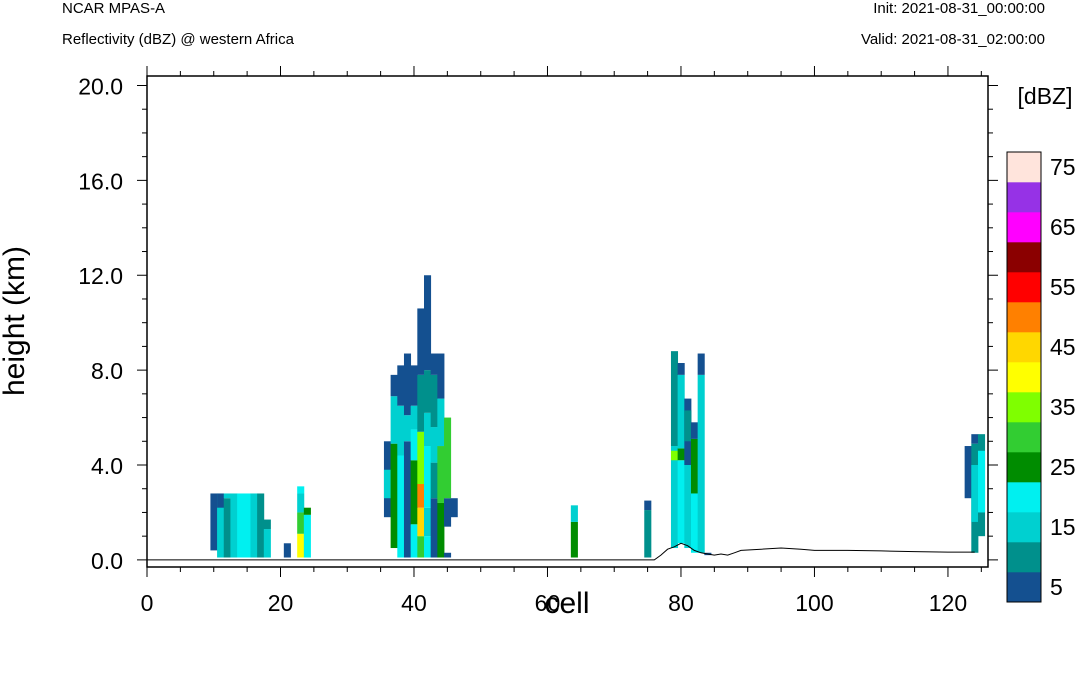 This screenshot has height=677, width=1079. What do you see at coordinates (414, 603) in the screenshot?
I see `x-tick-label: 40` at bounding box center [414, 603].